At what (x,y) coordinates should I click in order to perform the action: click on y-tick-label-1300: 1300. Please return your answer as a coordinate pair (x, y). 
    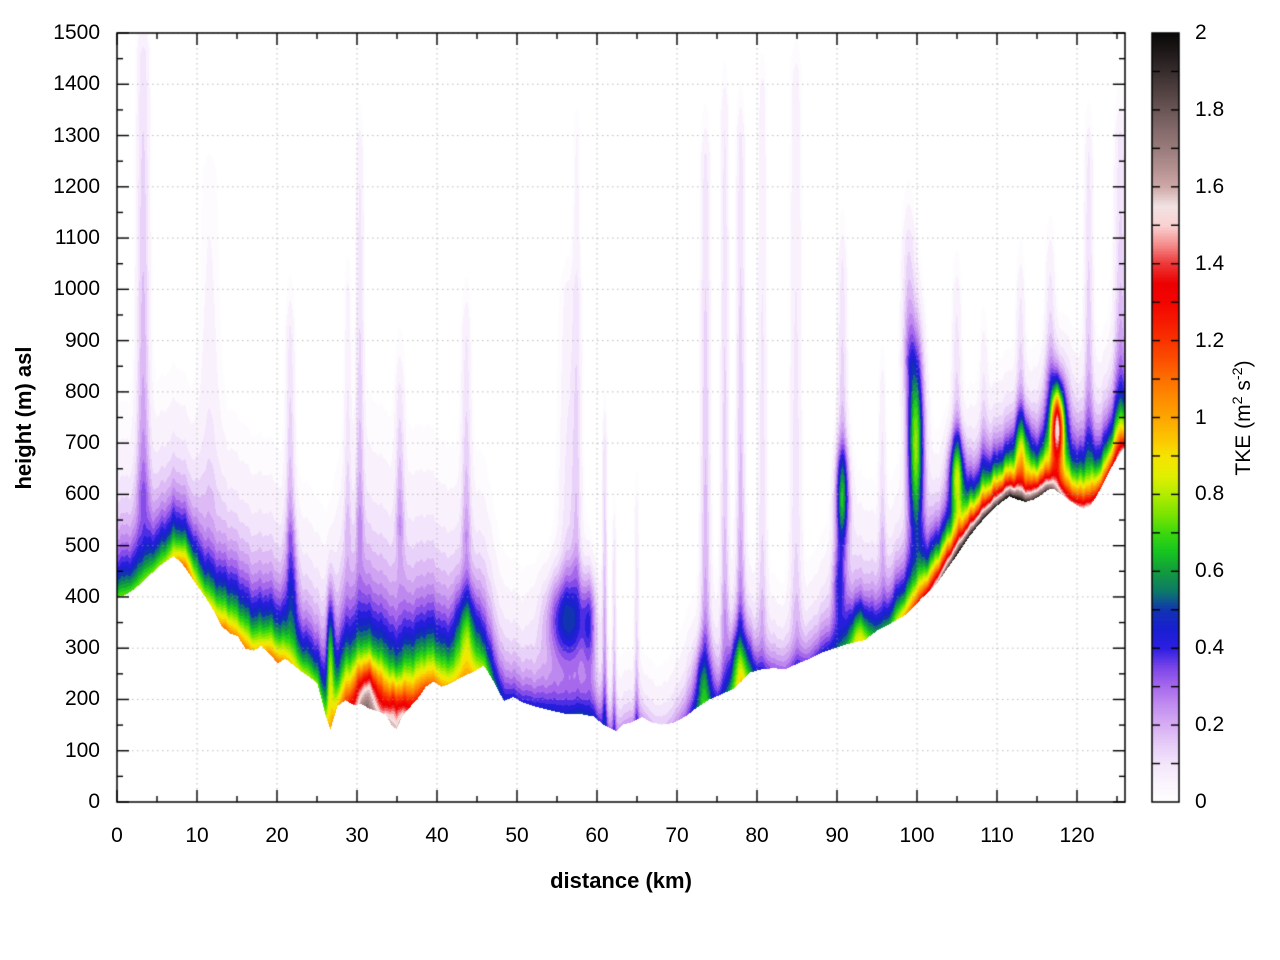
    Looking at the image, I should click on (76, 135).